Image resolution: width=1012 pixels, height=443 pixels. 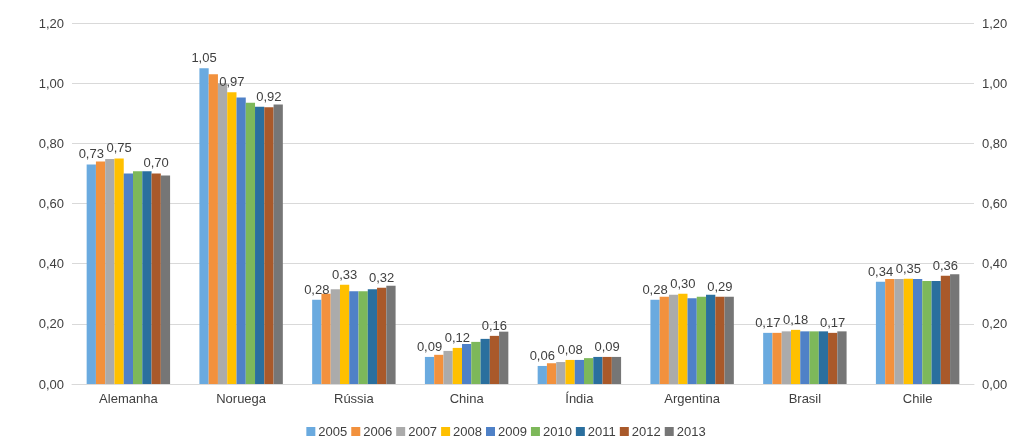 I want to click on x-tick-label: Índia, so click(x=580, y=398).